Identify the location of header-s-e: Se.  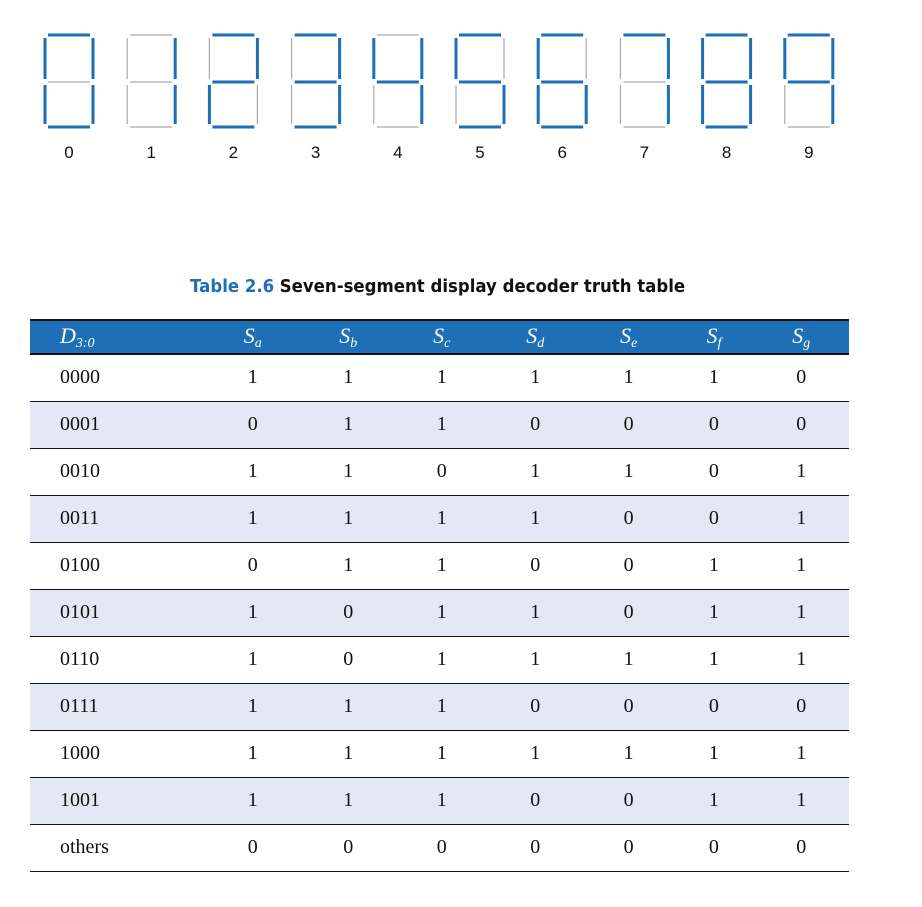
(628, 337).